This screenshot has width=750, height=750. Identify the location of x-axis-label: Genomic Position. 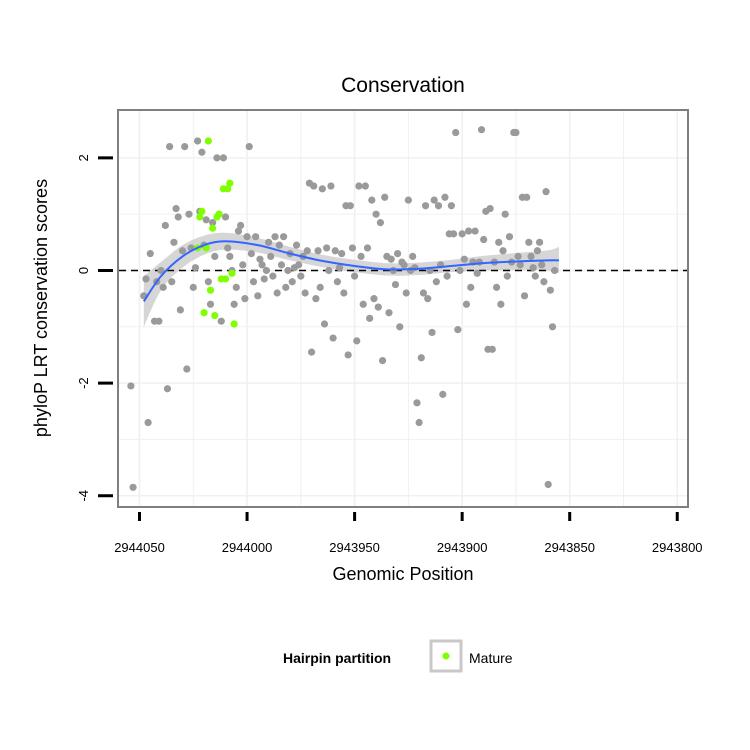
(402, 574).